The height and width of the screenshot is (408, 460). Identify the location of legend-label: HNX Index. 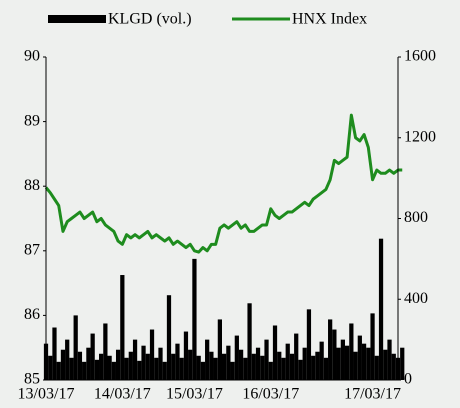
(329, 19).